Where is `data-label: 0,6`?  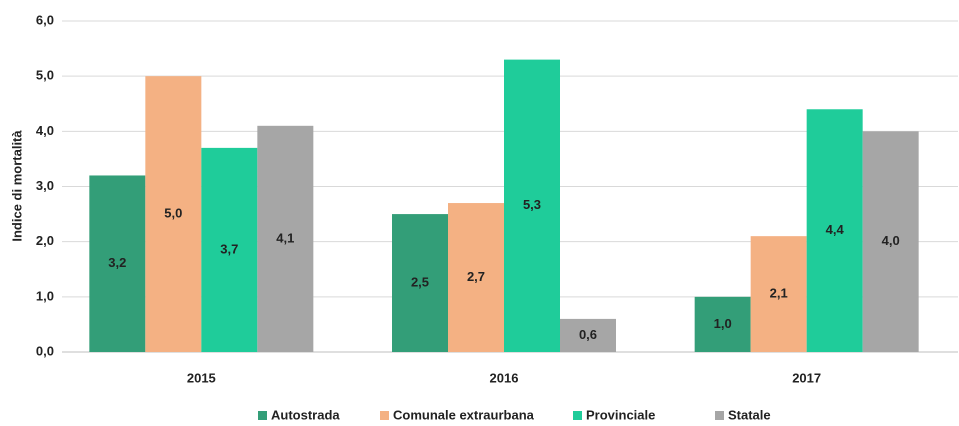
data-label: 0,6 is located at coordinates (588, 334).